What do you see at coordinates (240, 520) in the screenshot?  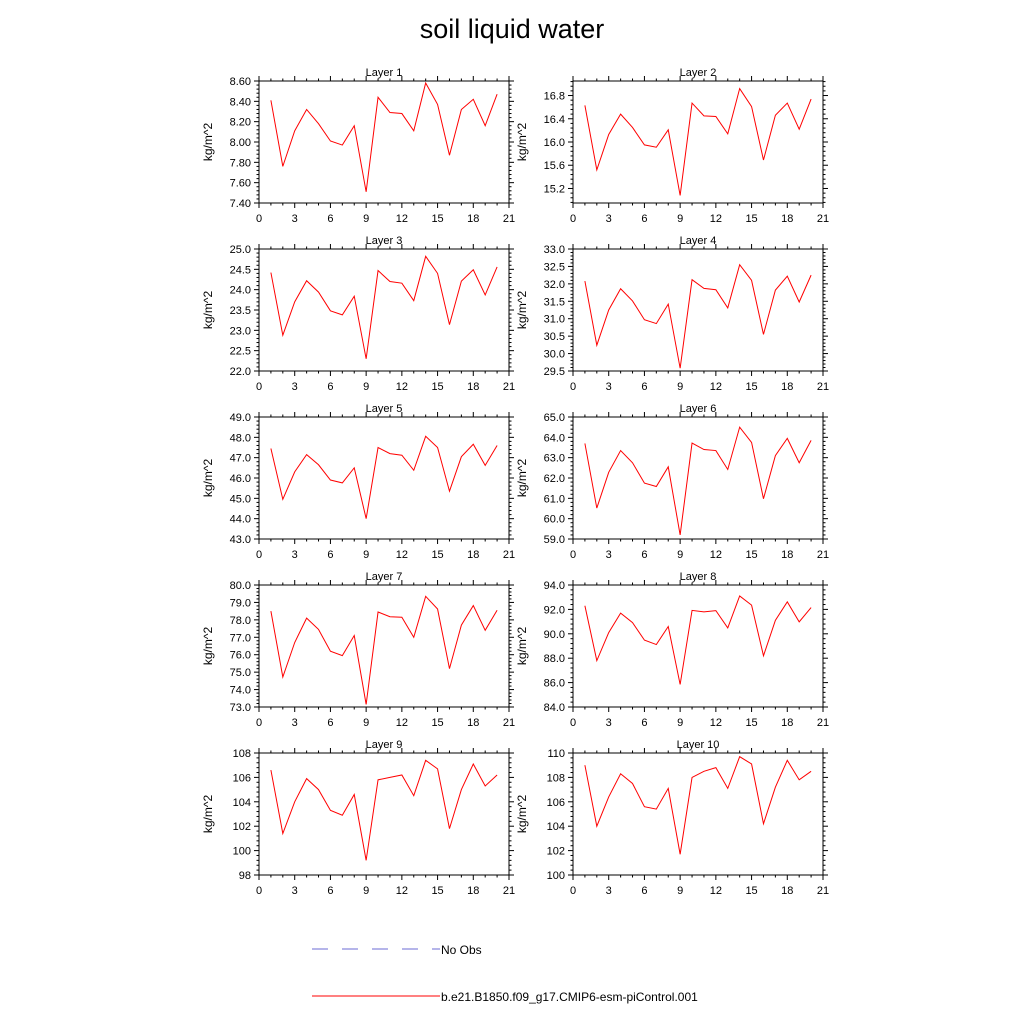 I see `y-tick-label: 44.0` at bounding box center [240, 520].